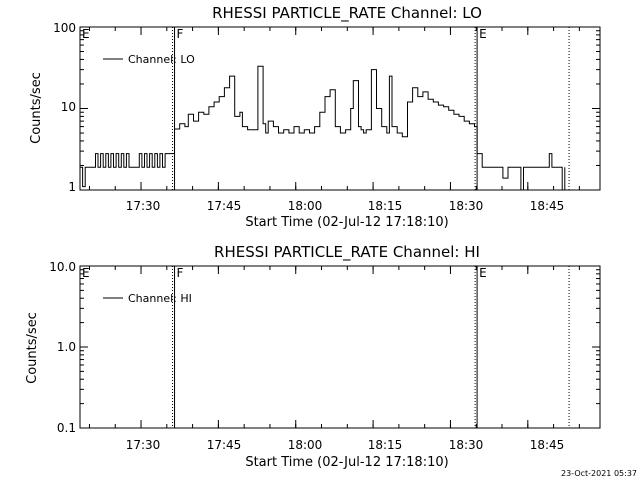 Image resolution: width=640 pixels, height=480 pixels. Describe the element at coordinates (599, 473) in the screenshot. I see `footer-timestamp: 23-Oct-2021 05:37` at that location.